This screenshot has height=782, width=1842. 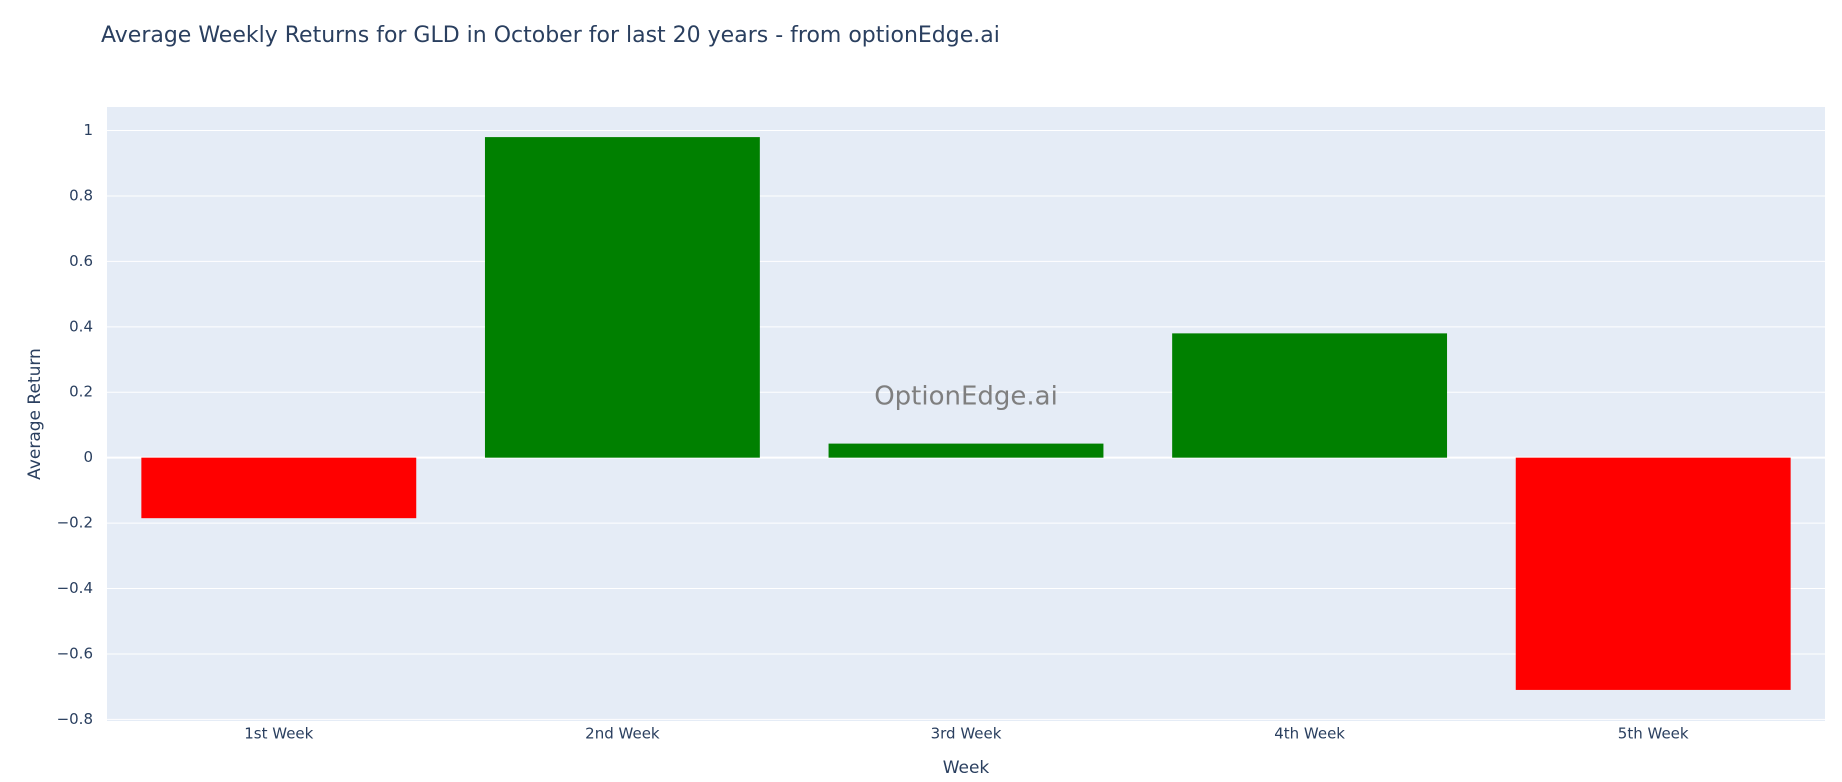 What do you see at coordinates (966, 768) in the screenshot?
I see `x-axis-title: Week` at bounding box center [966, 768].